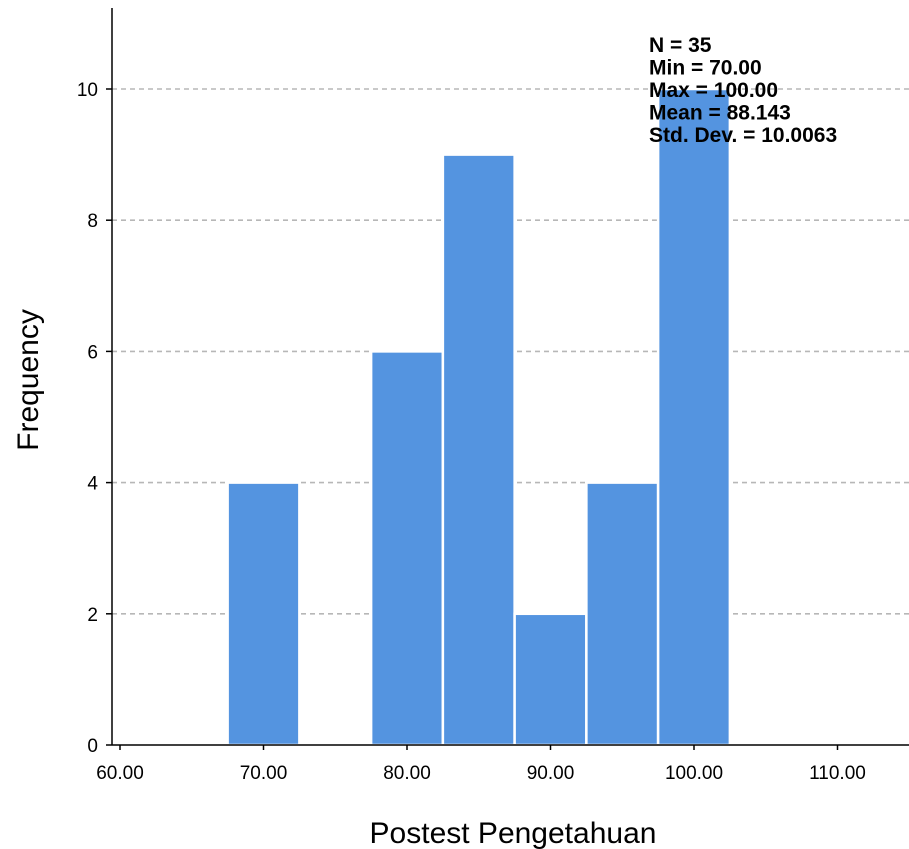  Describe the element at coordinates (92, 484) in the screenshot. I see `y-tick-label: 4` at that location.